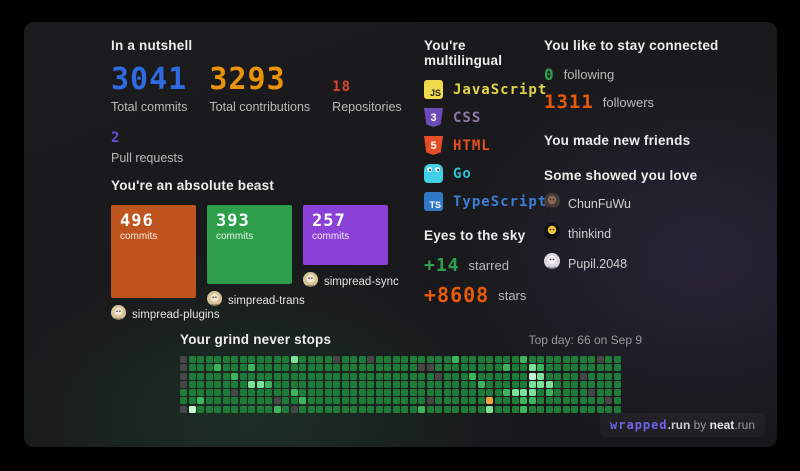  I want to click on stat-label: starred, so click(488, 265).